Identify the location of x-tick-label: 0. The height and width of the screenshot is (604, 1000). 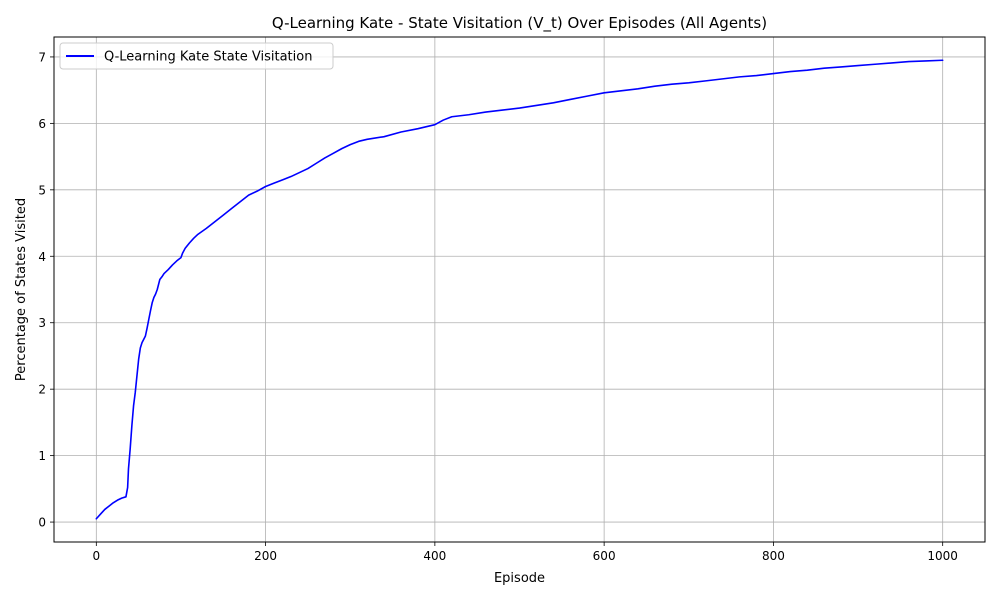
(96, 556).